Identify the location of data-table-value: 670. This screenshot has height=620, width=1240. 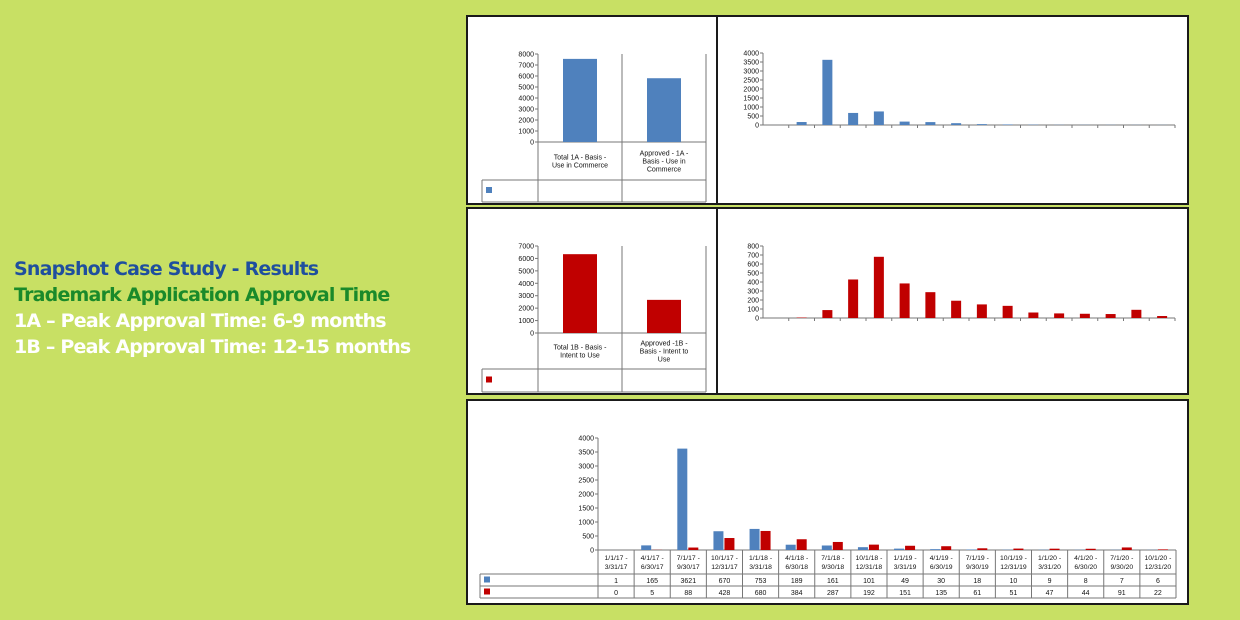
(725, 581).